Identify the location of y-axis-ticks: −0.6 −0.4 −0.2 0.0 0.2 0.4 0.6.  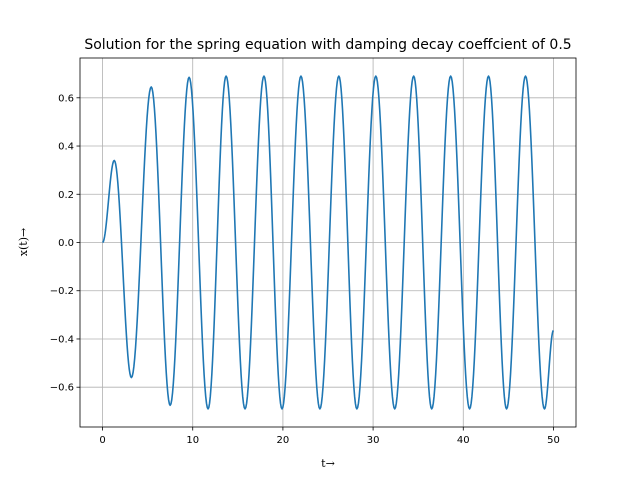
(65, 243).